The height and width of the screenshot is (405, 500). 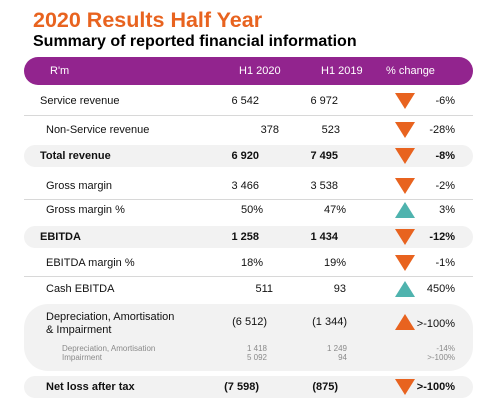 I want to click on row-label: Depreciation, Amortisation, so click(x=110, y=317).